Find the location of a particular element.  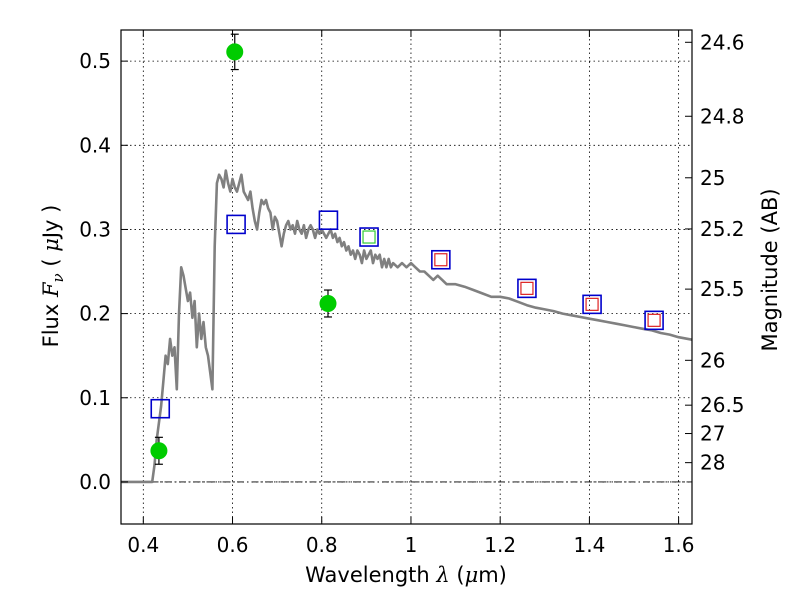

y2-tick-label: 26.5 is located at coordinates (722, 405).